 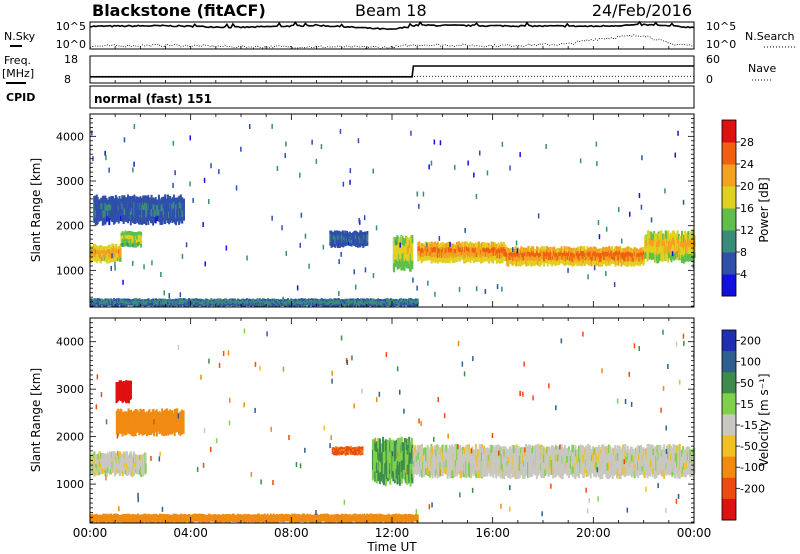 What do you see at coordinates (392, 25) in the screenshot?
I see `nsky-line` at bounding box center [392, 25].